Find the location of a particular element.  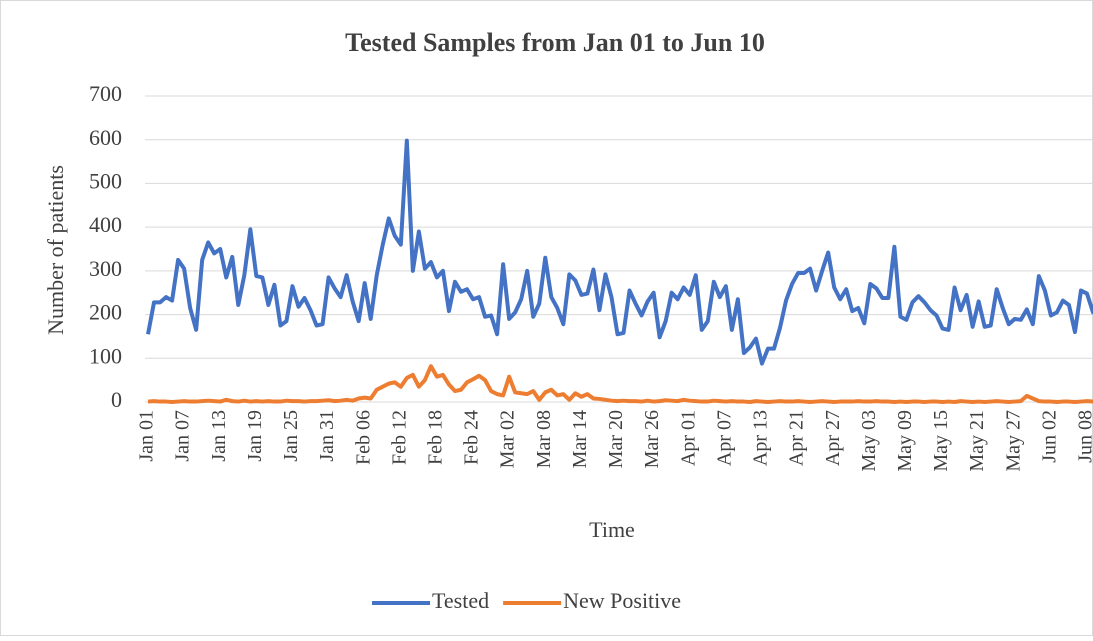

x-tick-label: Jun 02 is located at coordinates (1049, 436).